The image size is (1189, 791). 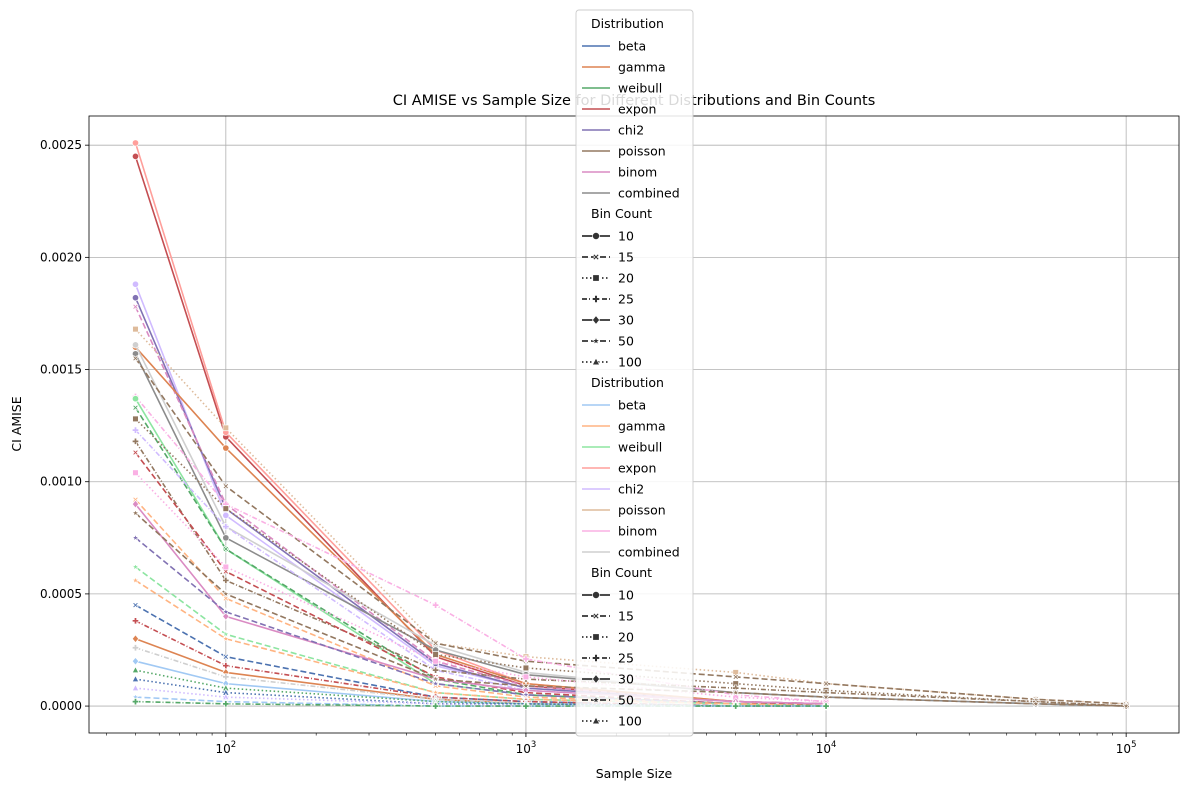 What do you see at coordinates (627, 382) in the screenshot?
I see `legend-title: Distribution` at bounding box center [627, 382].